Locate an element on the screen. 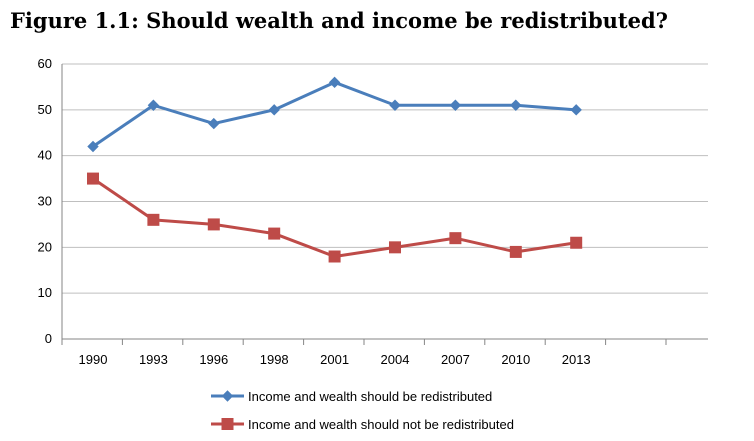  y-tick-label: 50 is located at coordinates (45, 109).